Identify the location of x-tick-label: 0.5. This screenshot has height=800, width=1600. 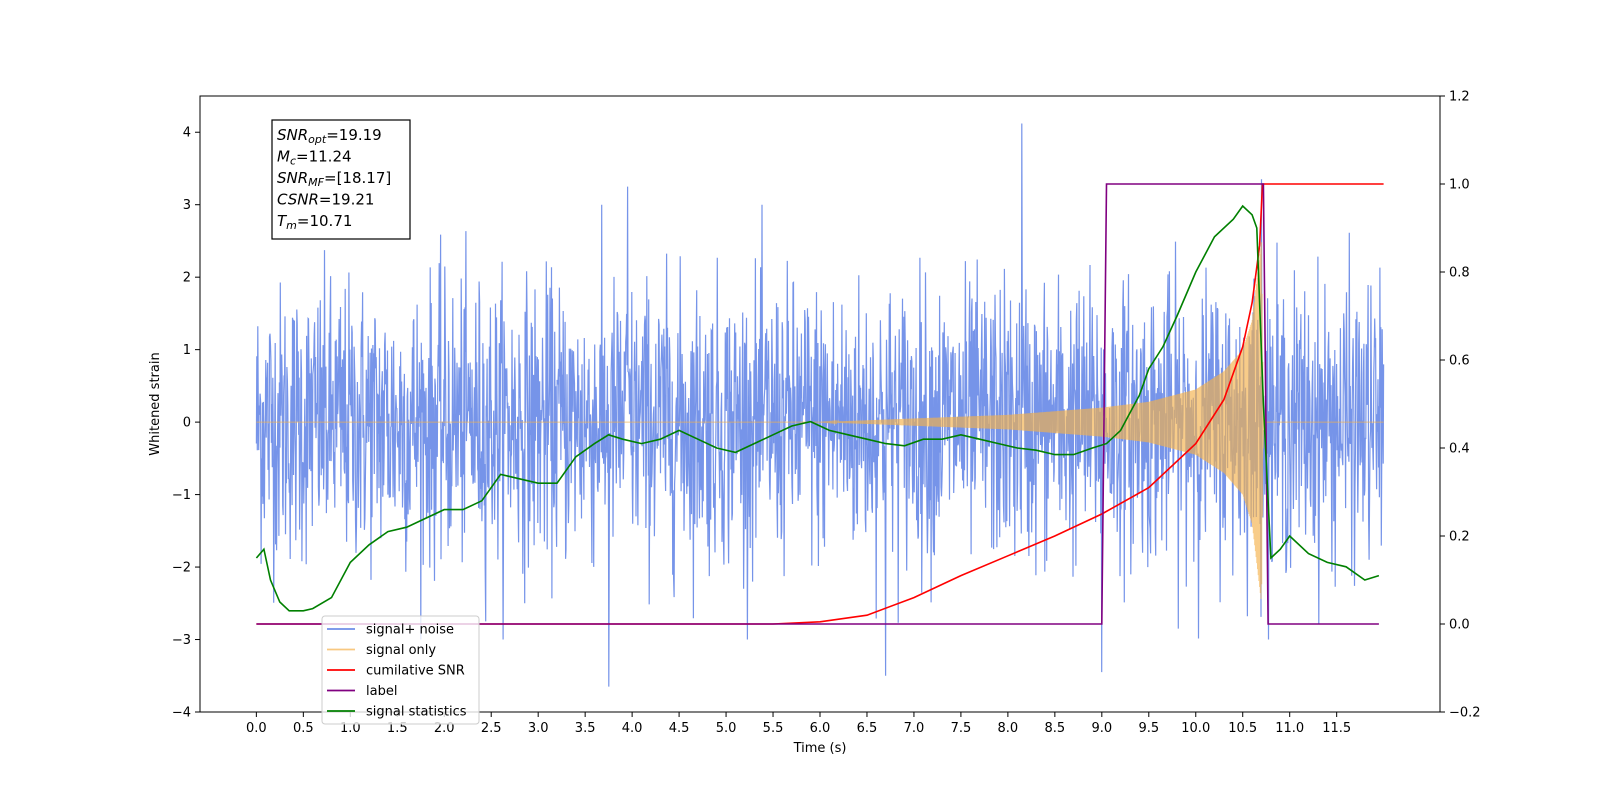
(303, 728).